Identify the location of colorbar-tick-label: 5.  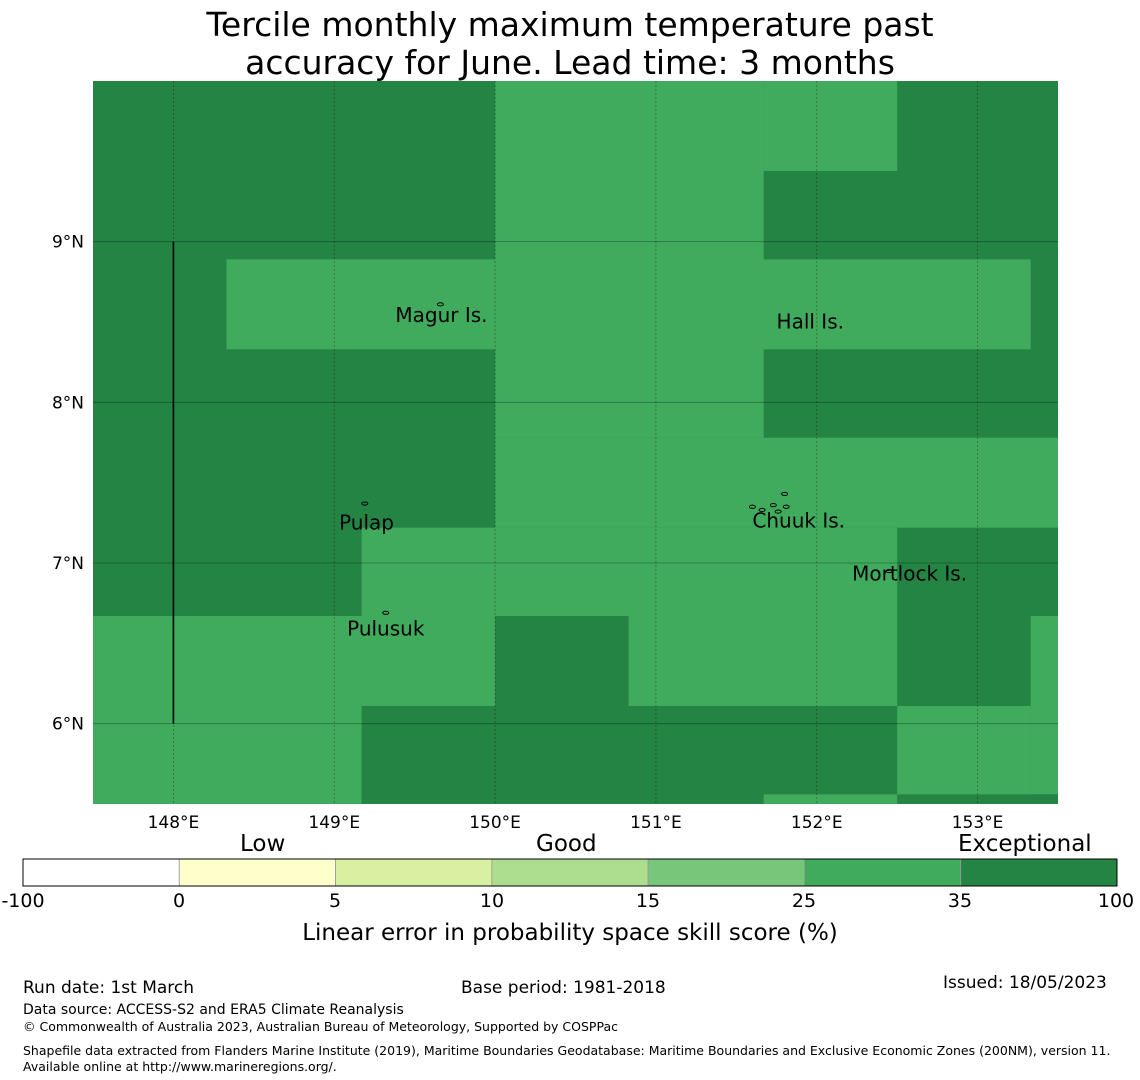
(335, 901).